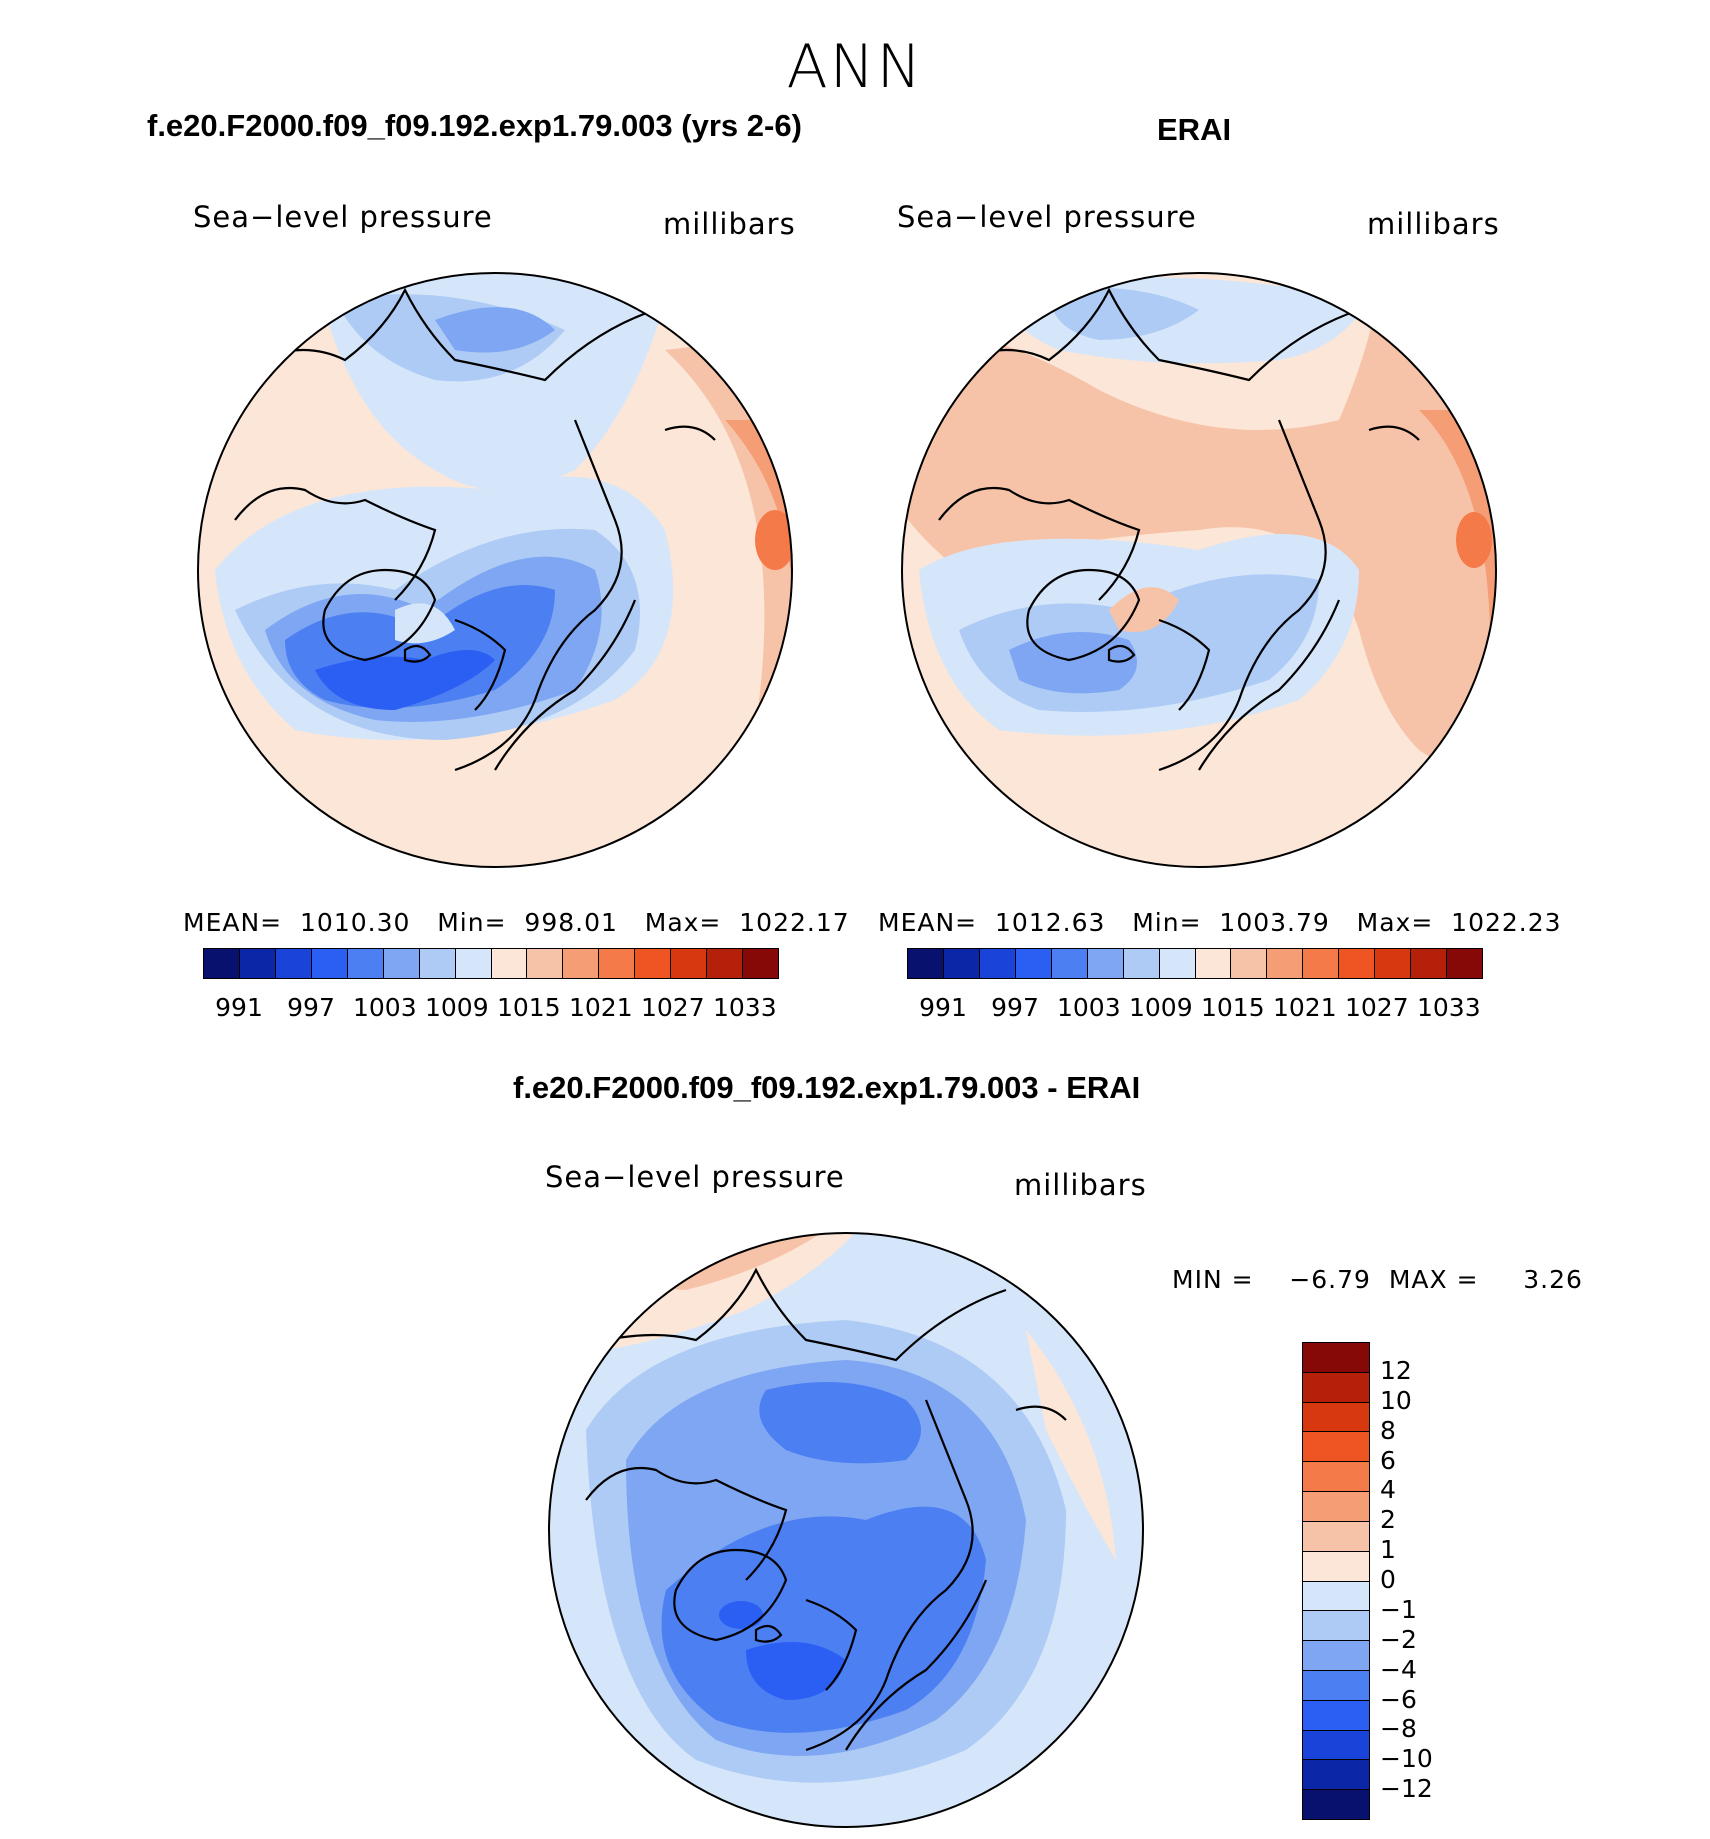 The width and height of the screenshot is (1710, 1839). What do you see at coordinates (846, 1530) in the screenshot?
I see `map-panel-difference` at bounding box center [846, 1530].